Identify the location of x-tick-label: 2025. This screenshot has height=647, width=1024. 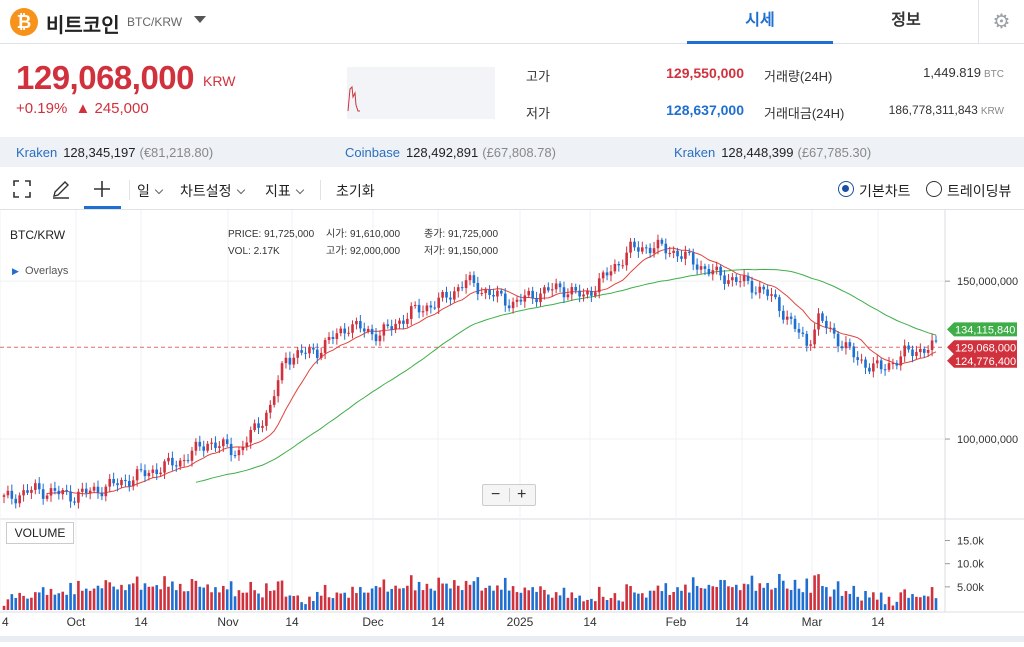
(520, 622).